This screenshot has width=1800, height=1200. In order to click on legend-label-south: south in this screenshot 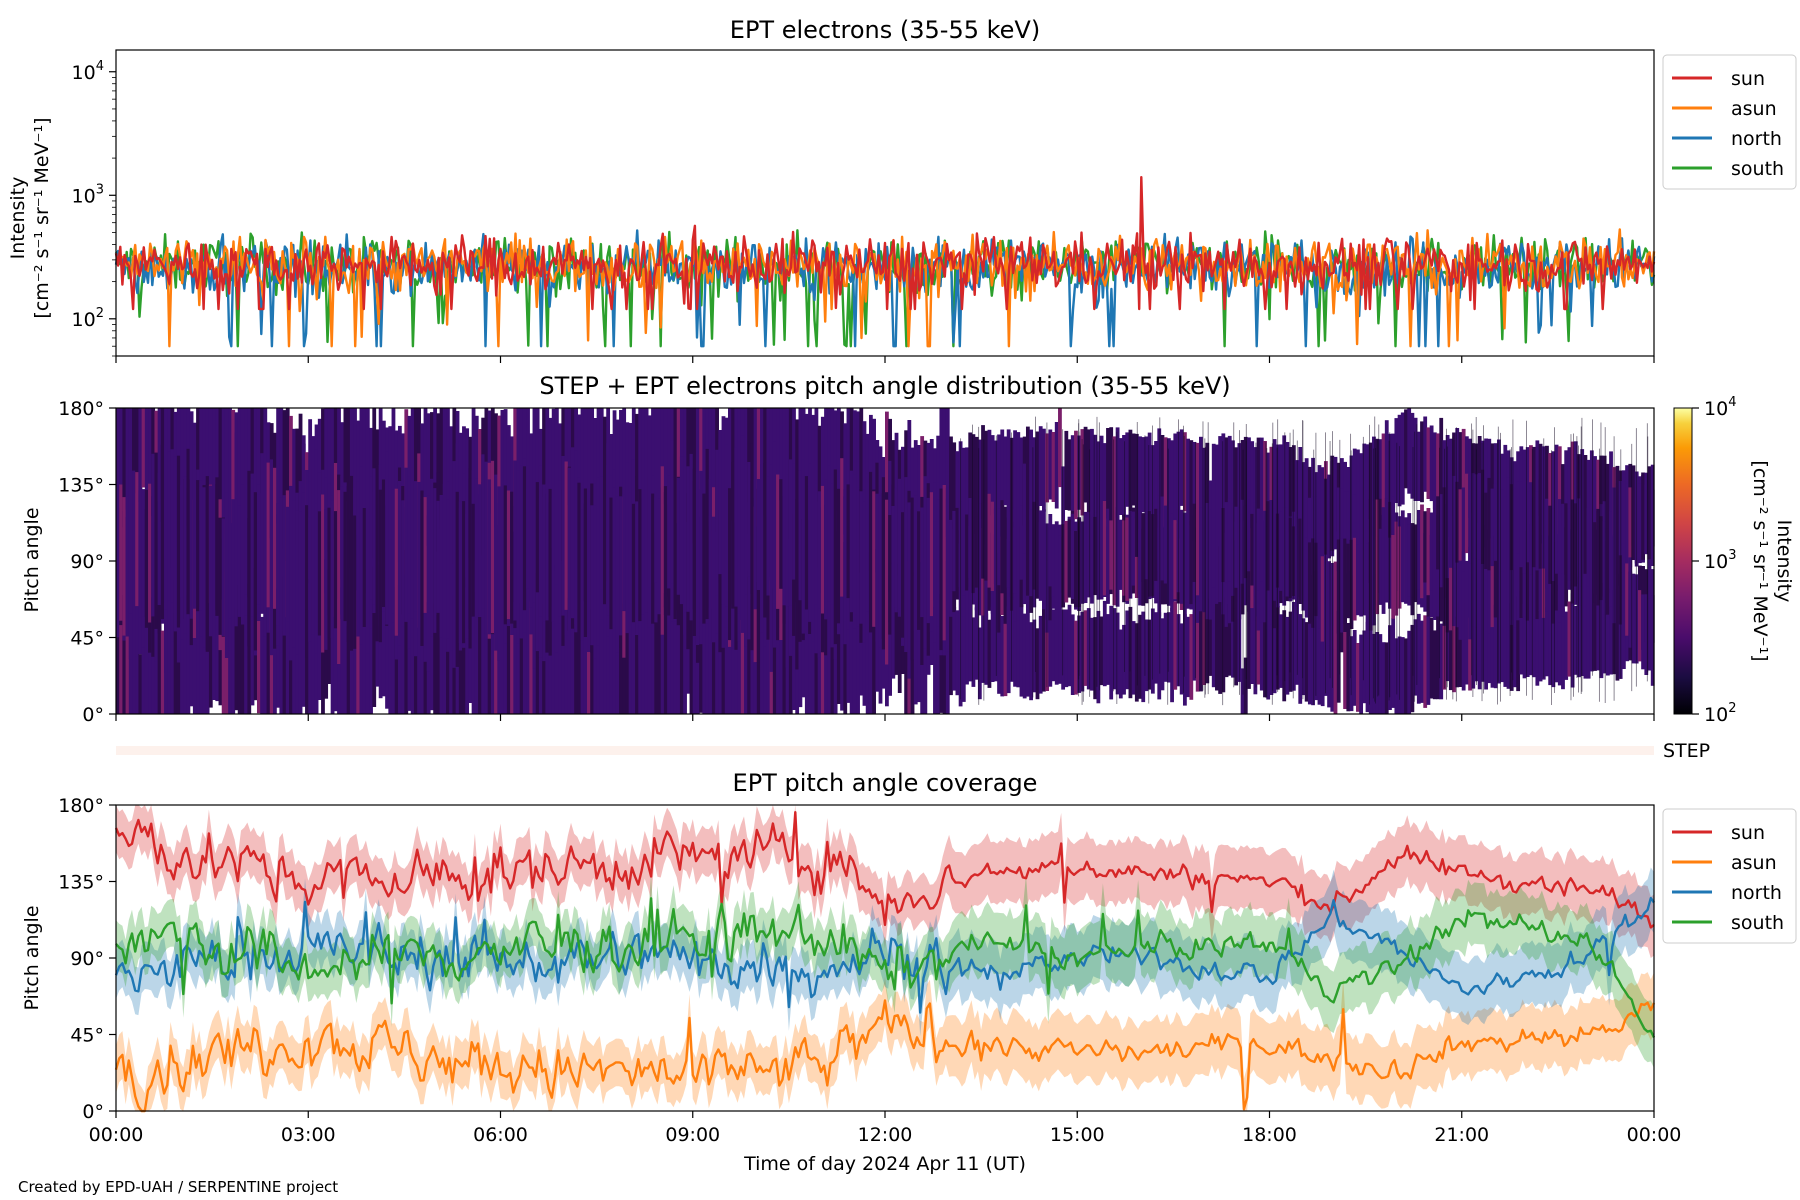, I will do `click(1757, 169)`.